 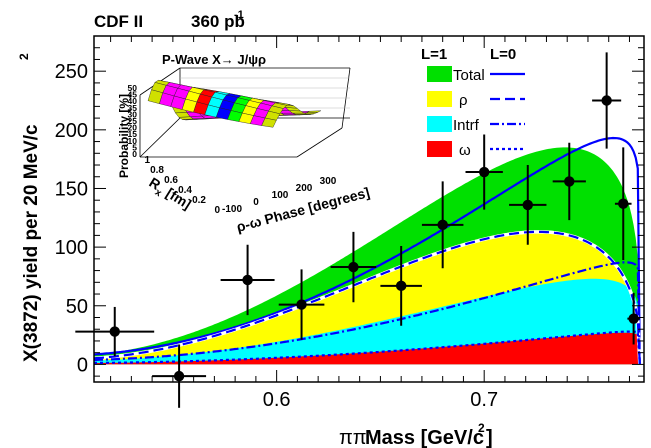 What do you see at coordinates (133, 101) in the screenshot?
I see `inset-z-tick-label: 40` at bounding box center [133, 101].